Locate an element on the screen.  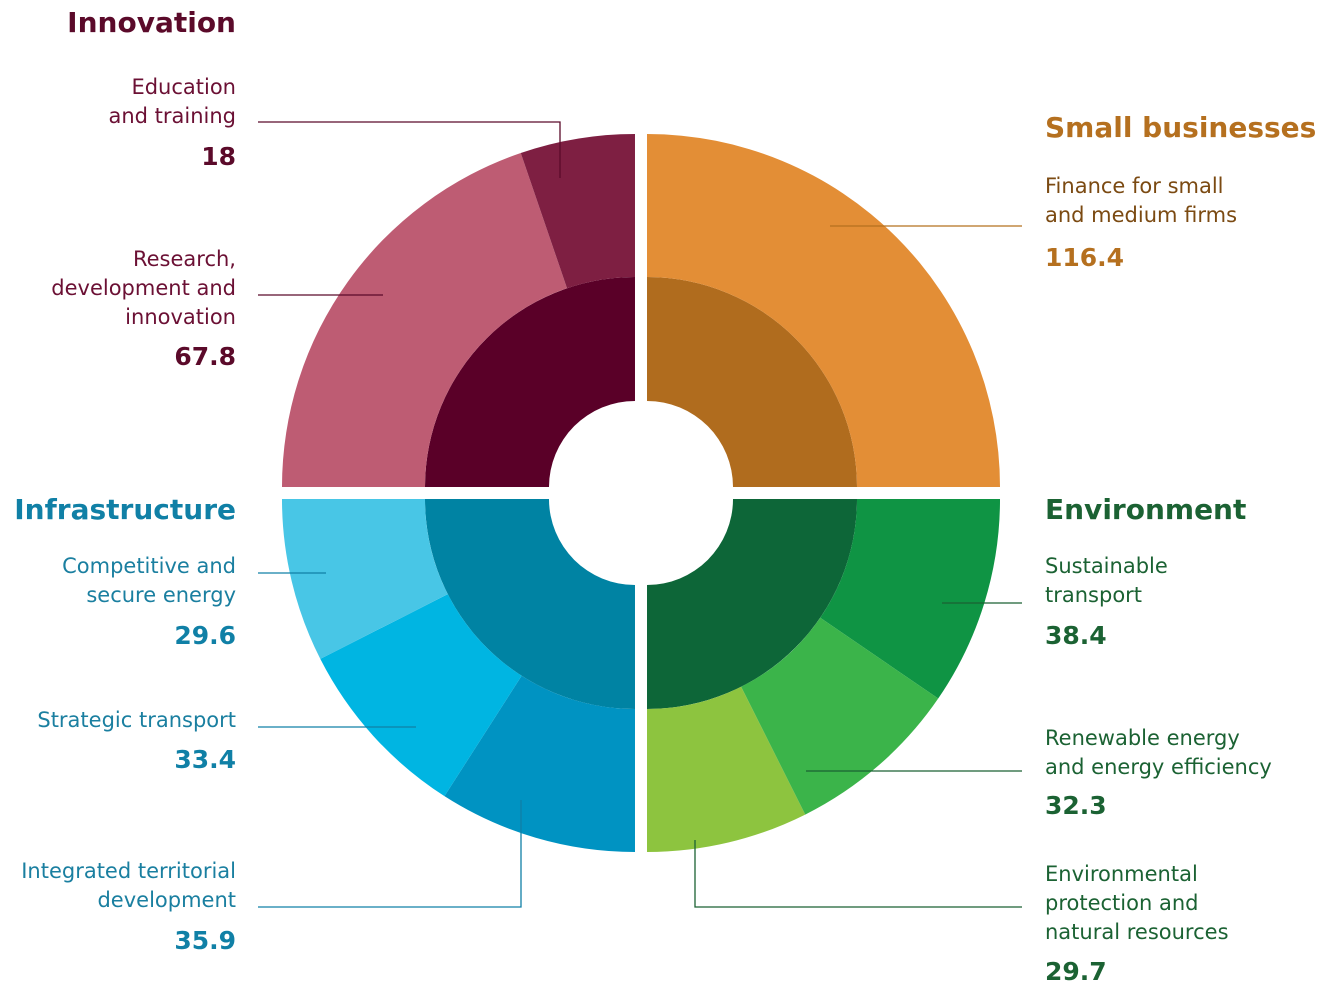
segment-value: 116.4 is located at coordinates (1085, 257).